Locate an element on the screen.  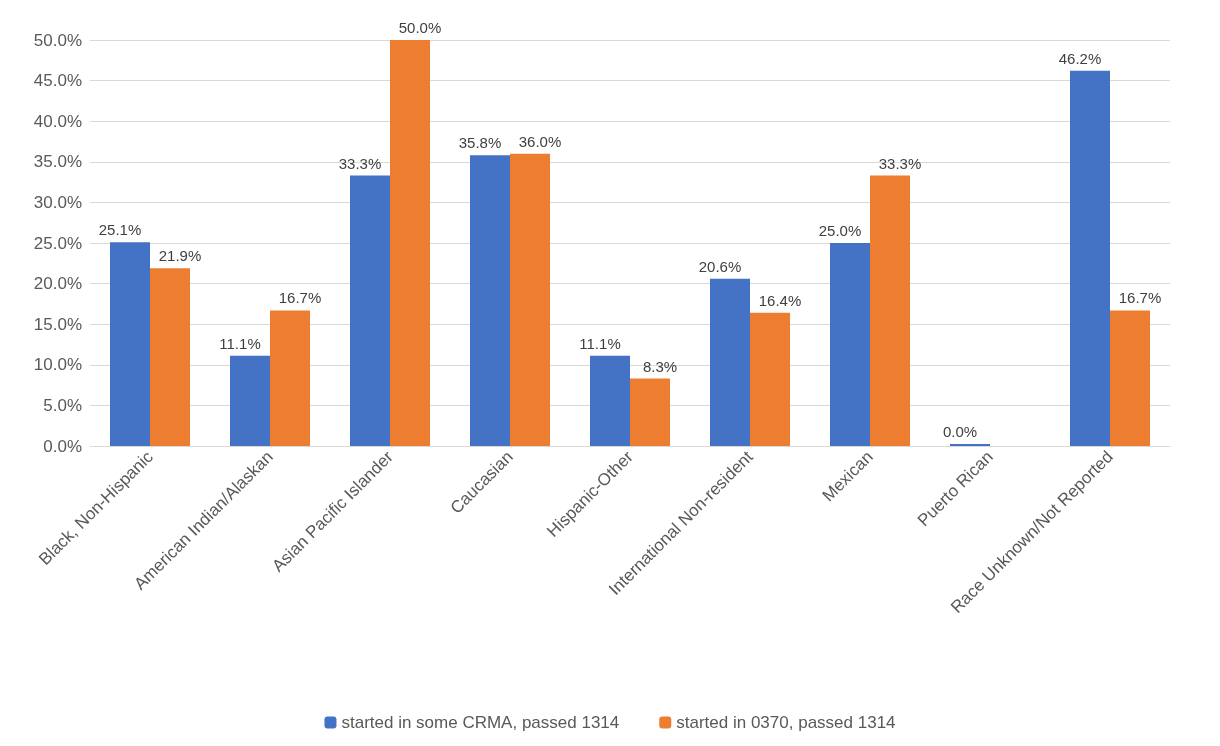
legend-label: started in 0370, passed 1314 is located at coordinates (786, 722).